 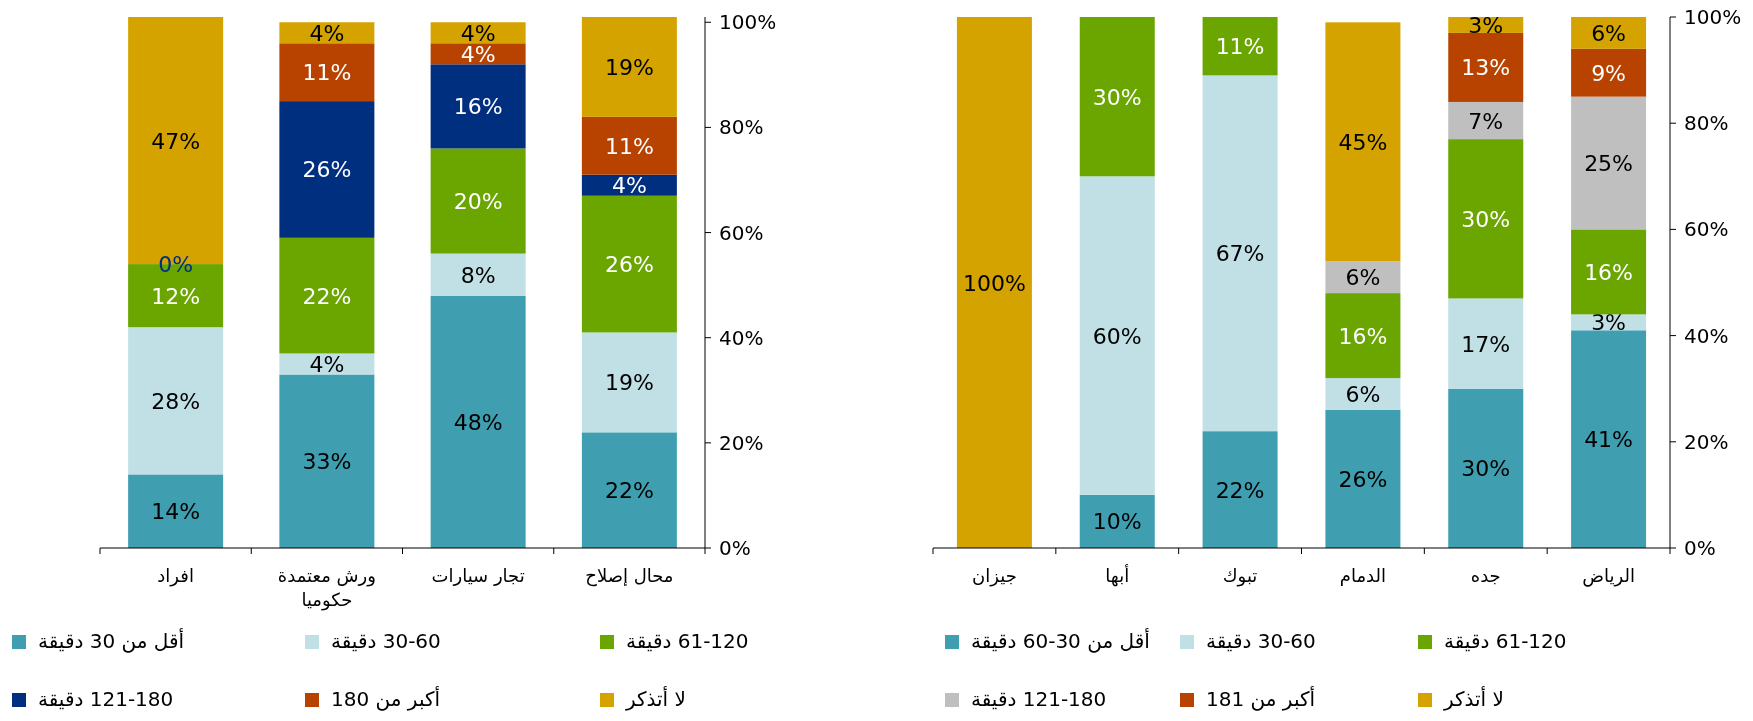 What do you see at coordinates (1117, 522) in the screenshot?
I see `data-label: 10%` at bounding box center [1117, 522].